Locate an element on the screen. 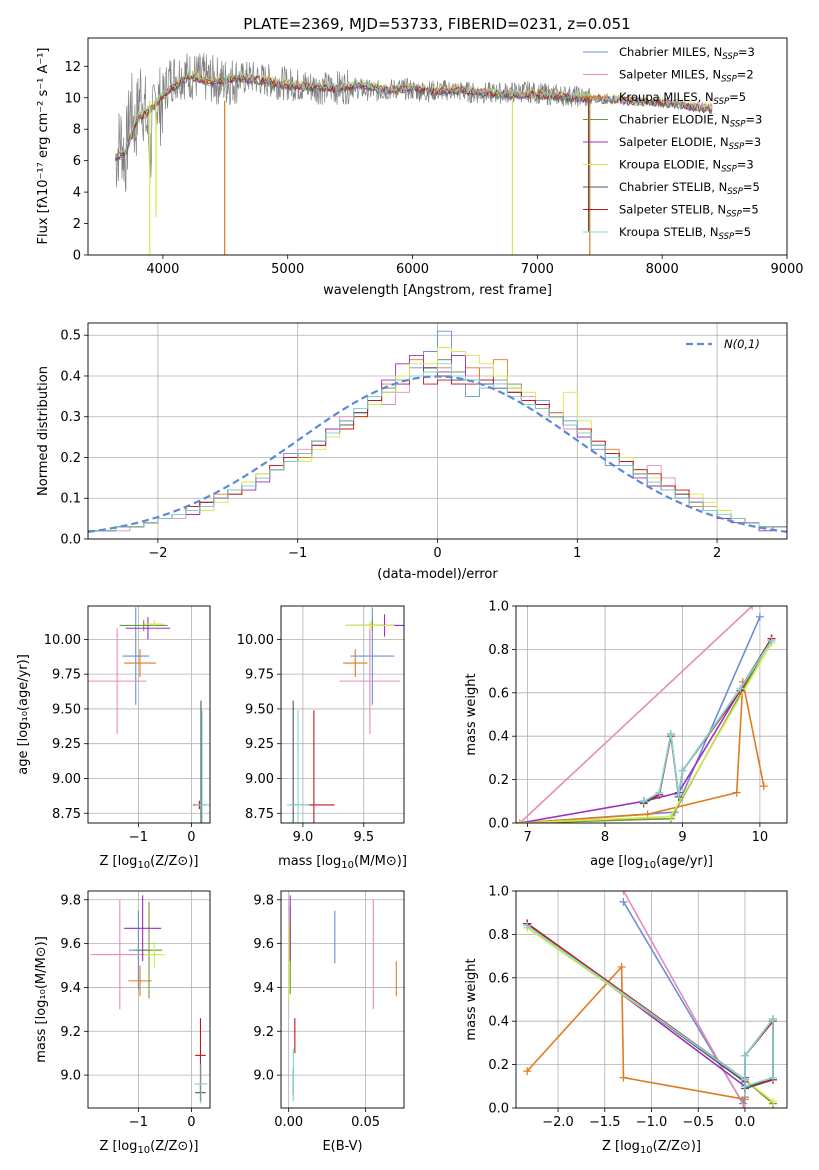 Image resolution: width=819 pixels, height=1170 pixels. legend-label: Salpeter MILES, NSSP=2 is located at coordinates (686, 76).